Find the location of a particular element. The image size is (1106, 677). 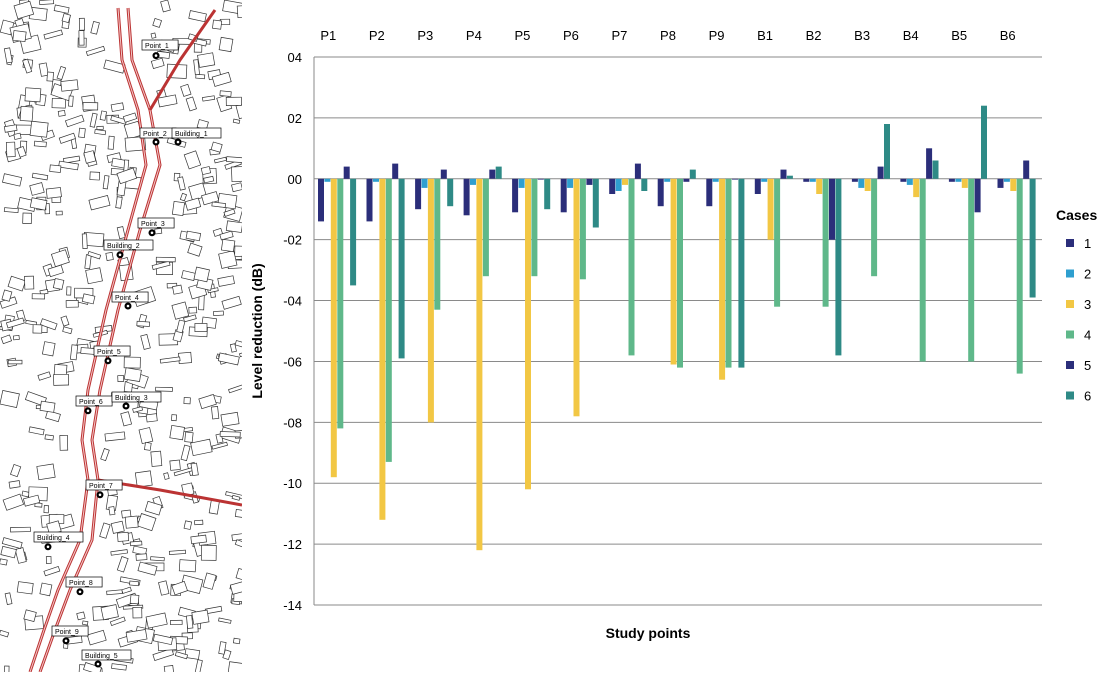

x-category-label: B6 is located at coordinates (1008, 35).